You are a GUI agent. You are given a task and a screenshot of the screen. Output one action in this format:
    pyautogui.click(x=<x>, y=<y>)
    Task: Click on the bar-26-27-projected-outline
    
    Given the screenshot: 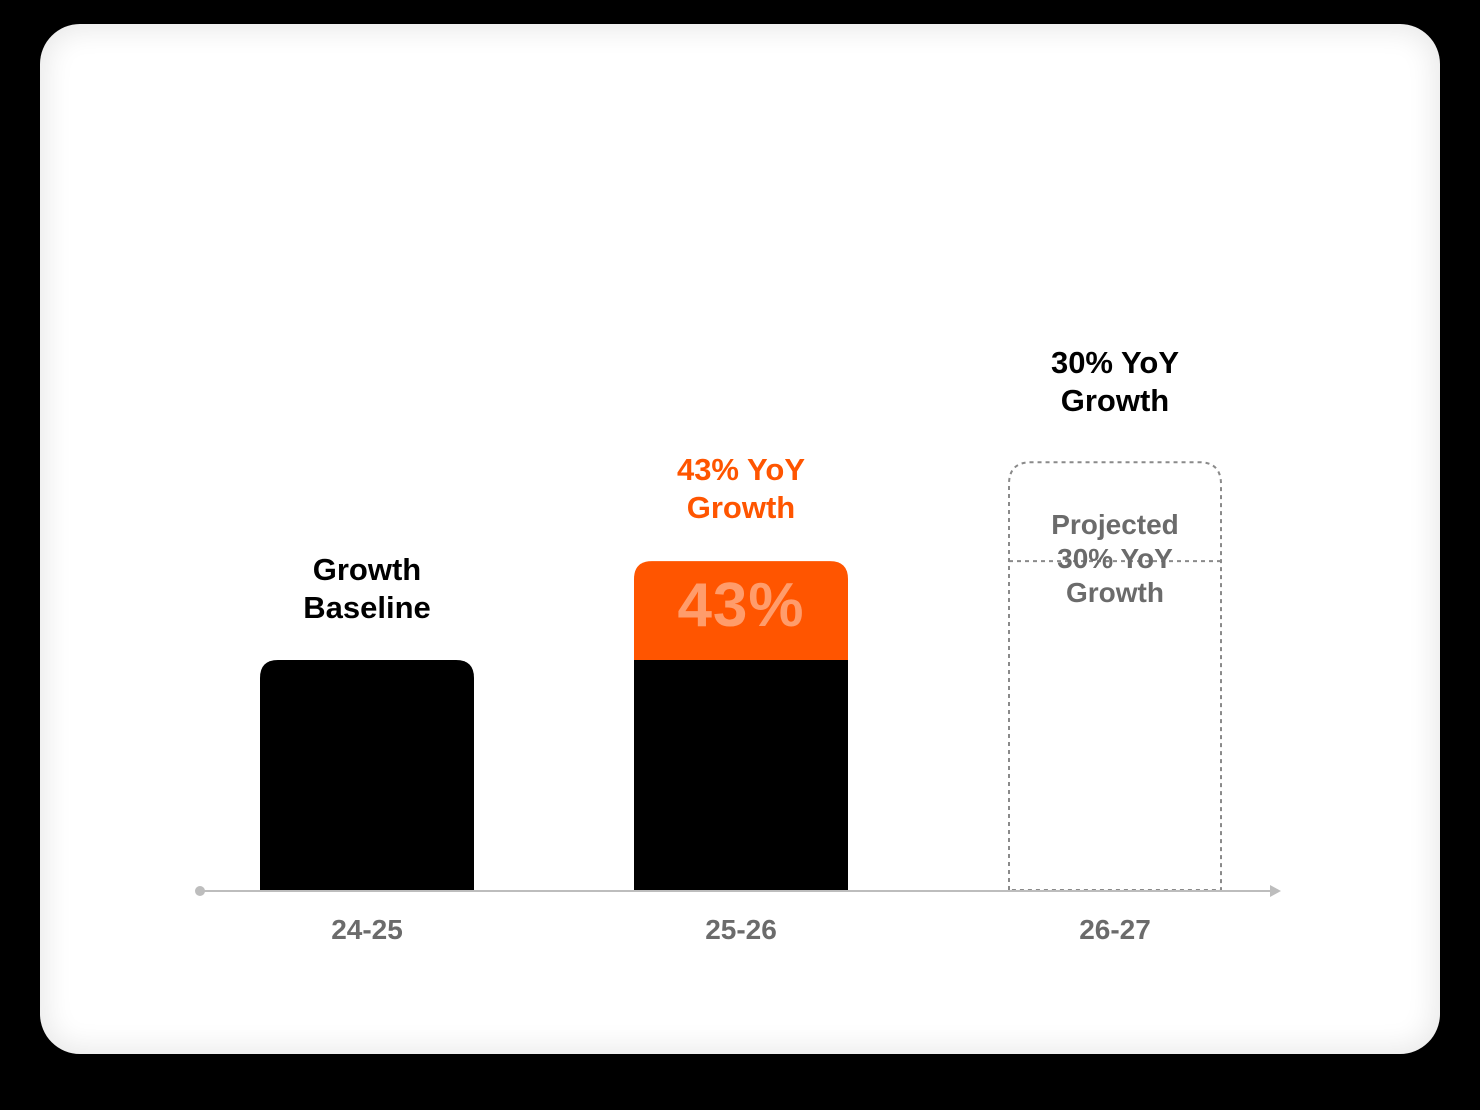 What is the action you would take?
    pyautogui.click(x=1115, y=676)
    